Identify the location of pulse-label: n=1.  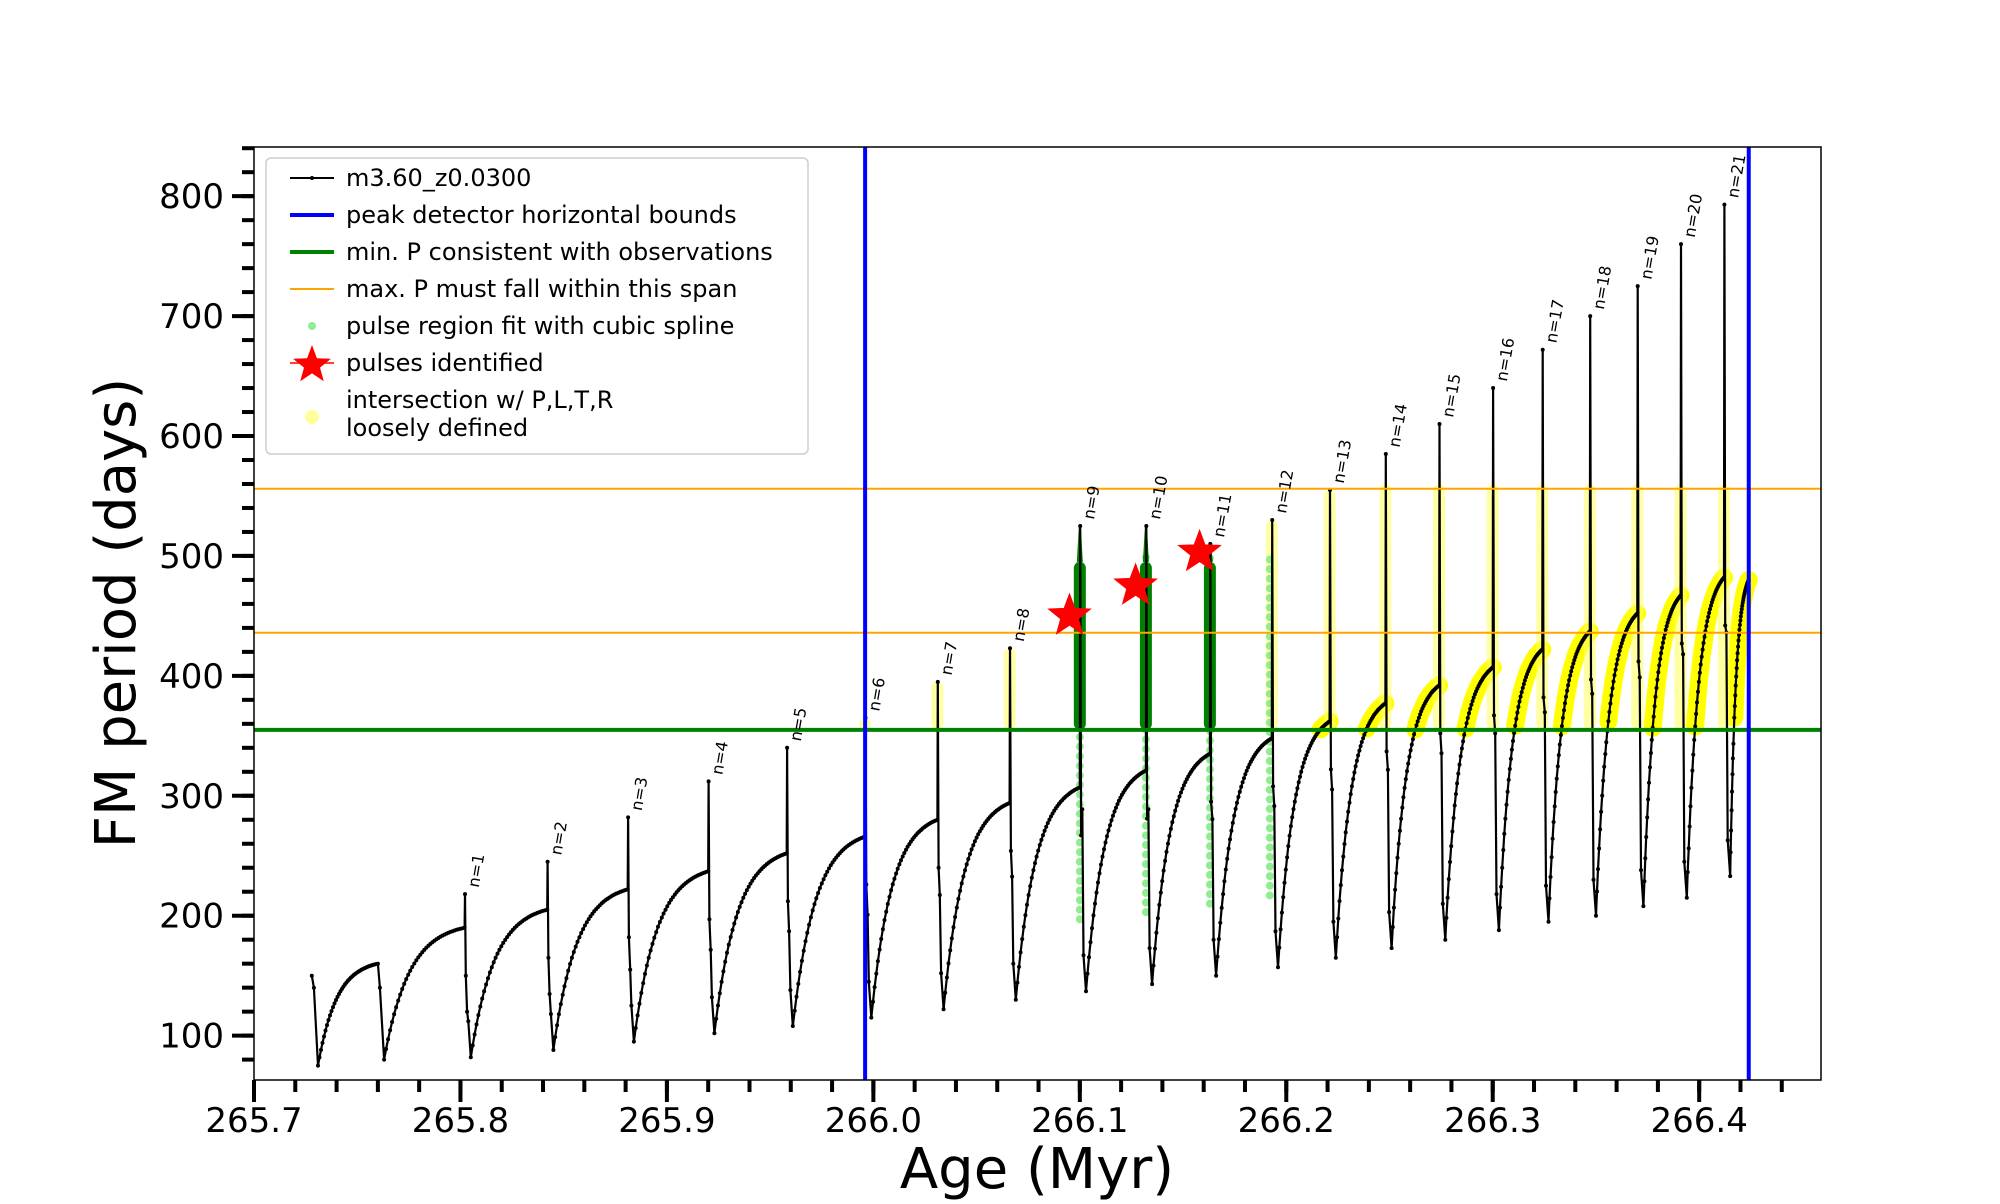
(476, 870).